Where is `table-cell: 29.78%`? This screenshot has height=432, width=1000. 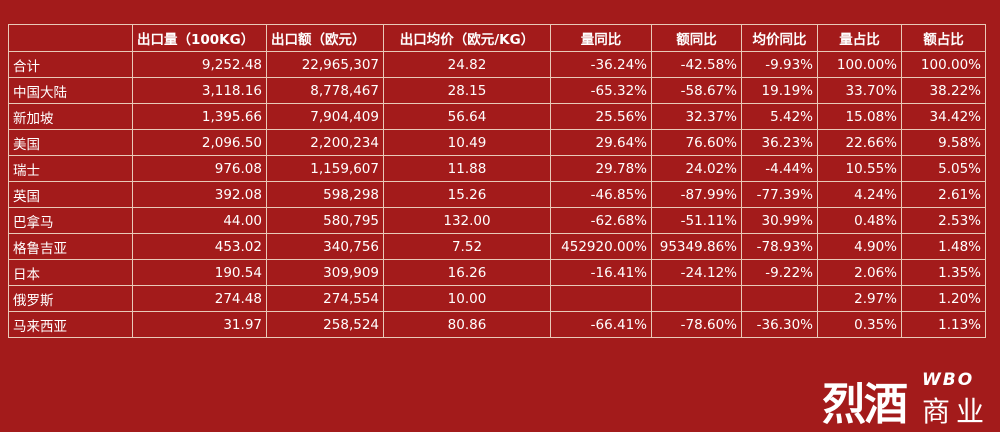 table-cell: 29.78% is located at coordinates (601, 168).